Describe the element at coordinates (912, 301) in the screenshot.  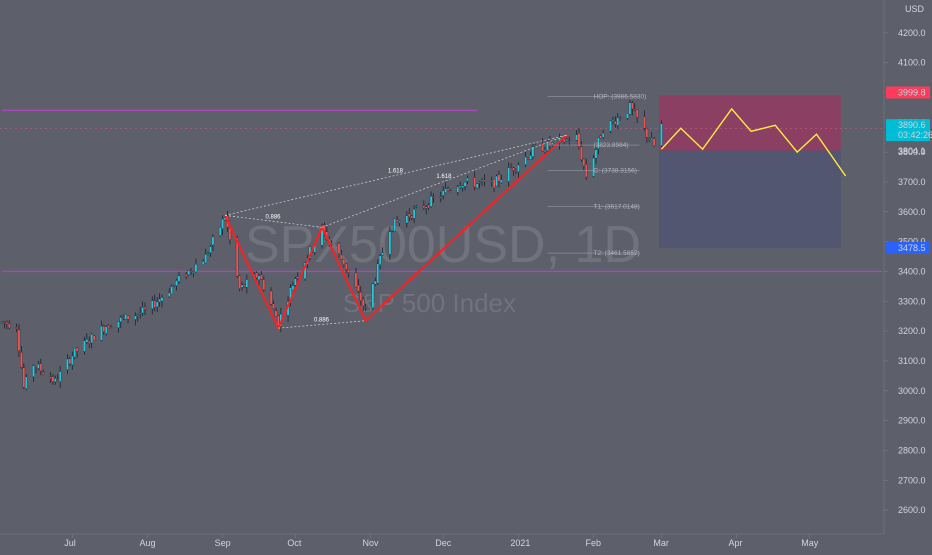
I see `y-tick-label-9: 3300.0` at that location.